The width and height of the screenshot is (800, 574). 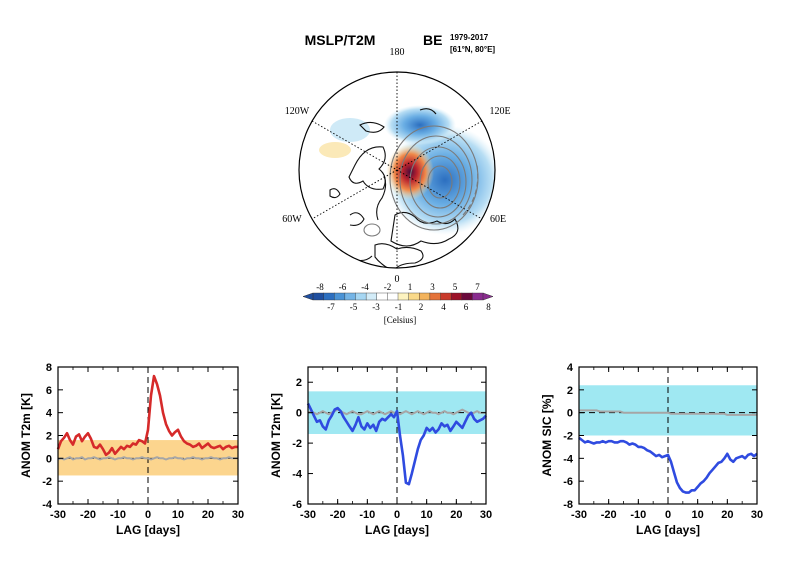 I want to click on colorbar-tick-top: -6, so click(x=343, y=287).